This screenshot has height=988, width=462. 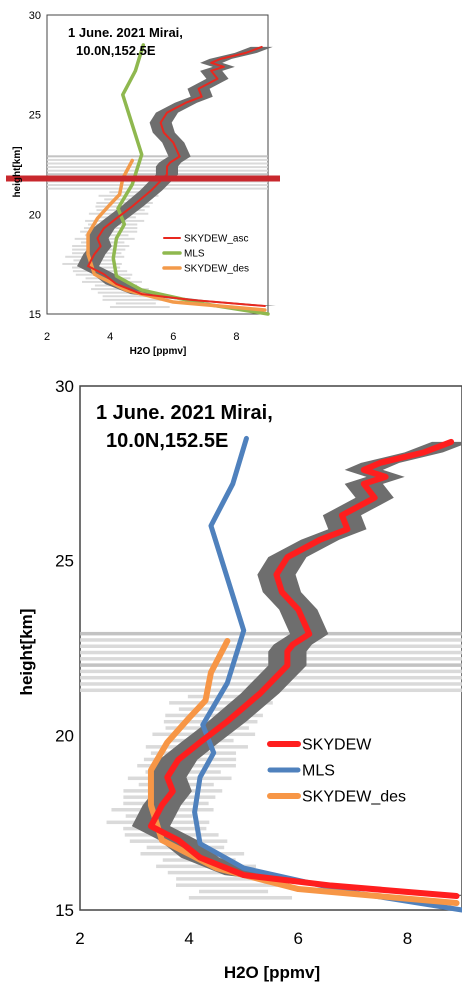 What do you see at coordinates (190, 179) in the screenshot?
I see `series-line-mls` at bounding box center [190, 179].